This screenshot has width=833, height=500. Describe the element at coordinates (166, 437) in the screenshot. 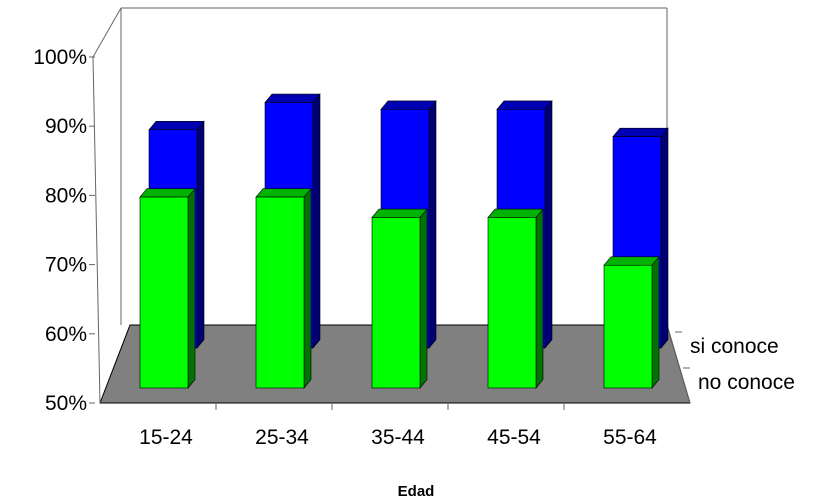

I see `x-tick-label: 15-24` at that location.